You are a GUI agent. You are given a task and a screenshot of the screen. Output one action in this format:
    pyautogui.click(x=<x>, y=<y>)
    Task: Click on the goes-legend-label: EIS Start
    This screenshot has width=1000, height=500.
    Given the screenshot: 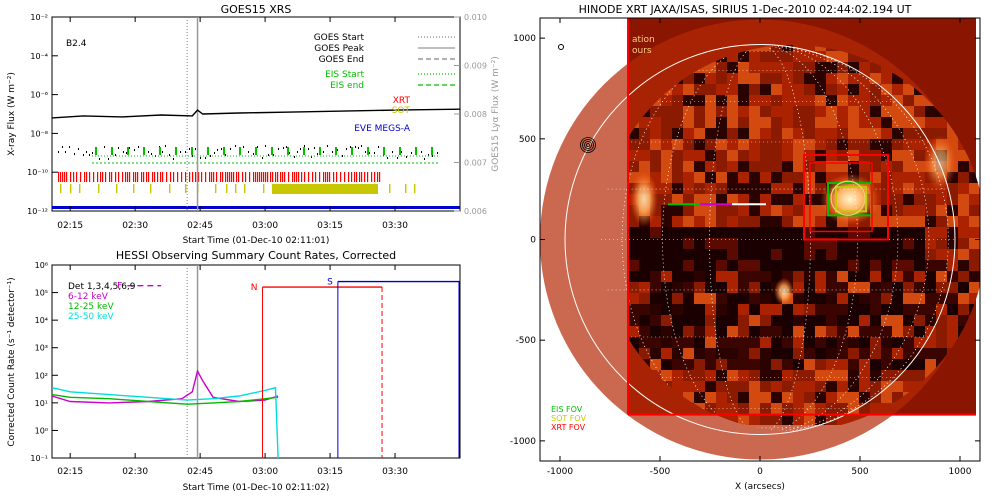 What is the action you would take?
    pyautogui.click(x=344, y=75)
    